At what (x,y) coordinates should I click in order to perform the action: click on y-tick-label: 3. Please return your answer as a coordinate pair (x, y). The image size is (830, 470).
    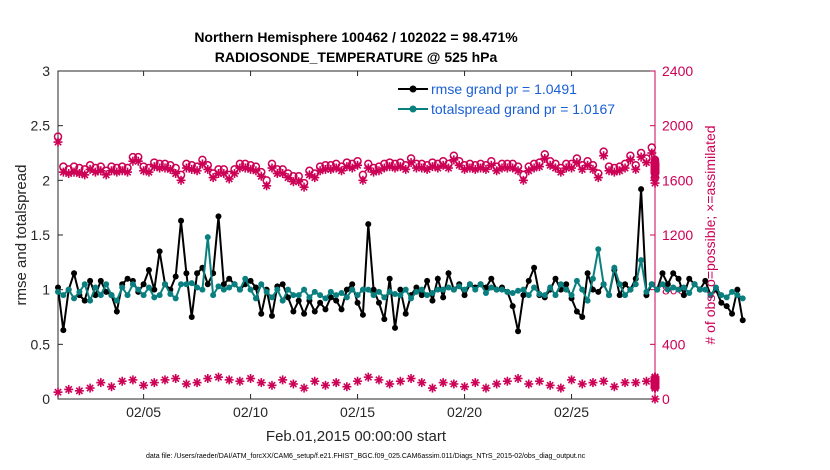
    Looking at the image, I should click on (46, 71).